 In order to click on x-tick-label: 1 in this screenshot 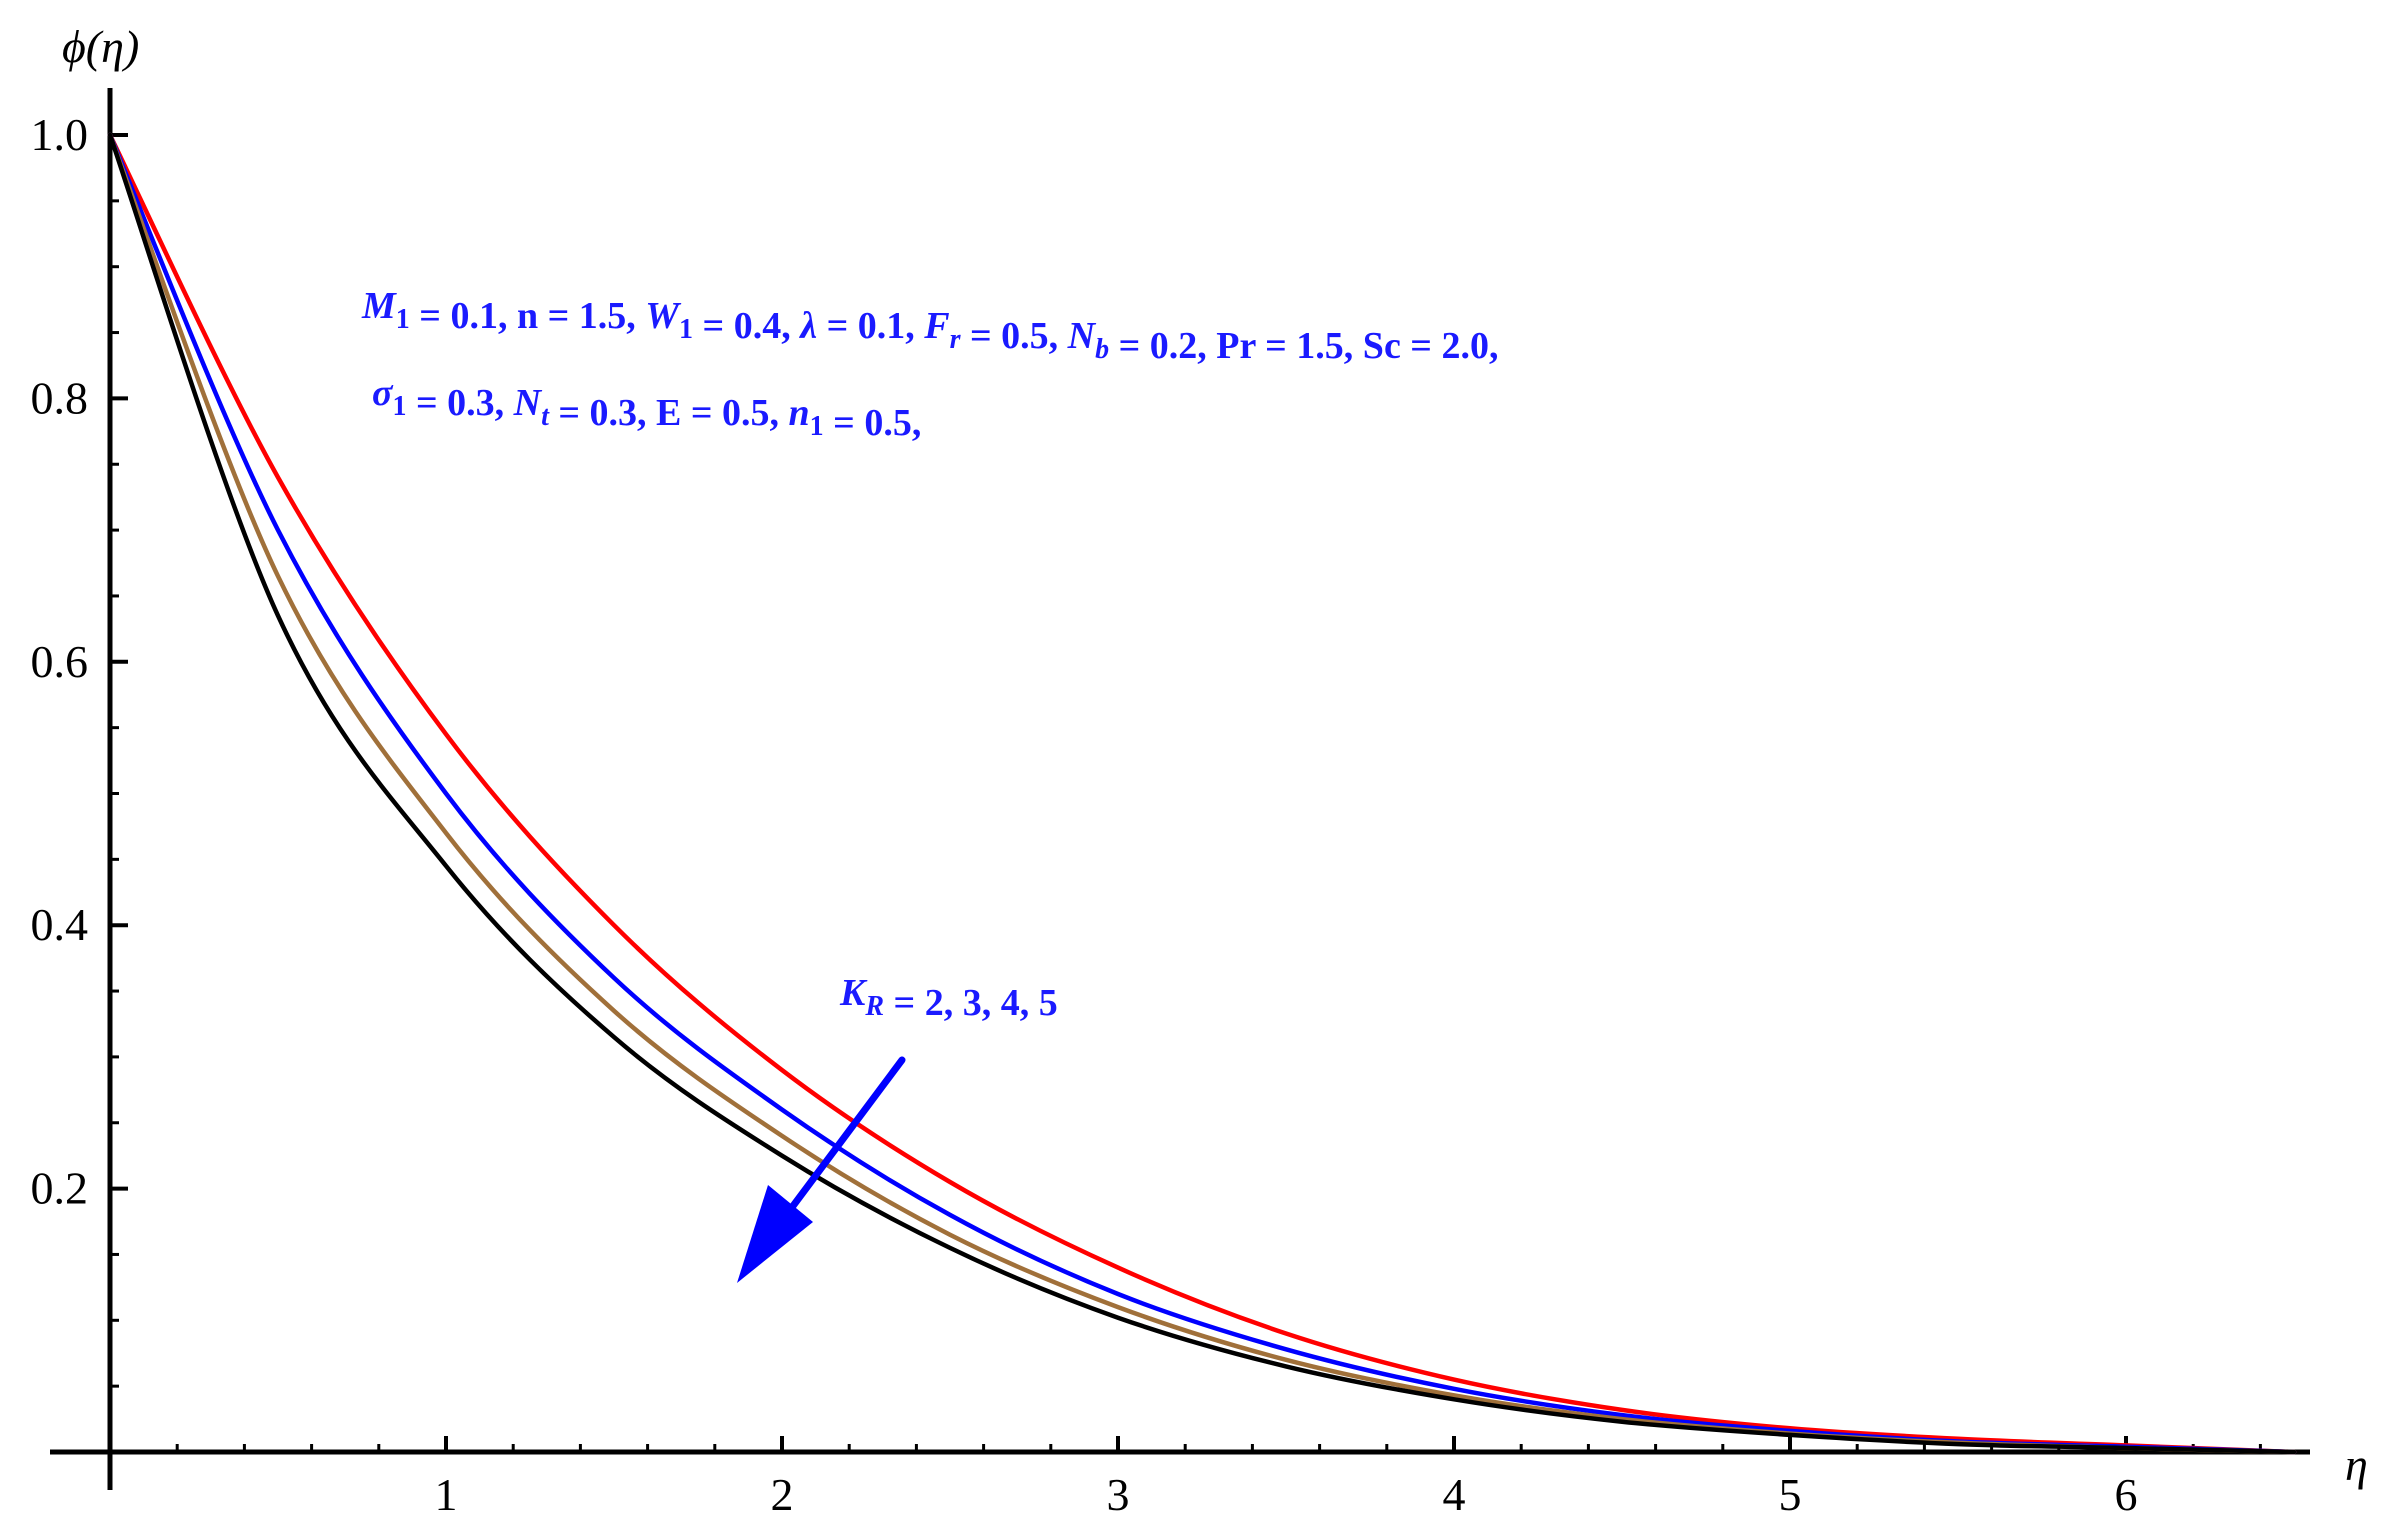, I will do `click(446, 1494)`.